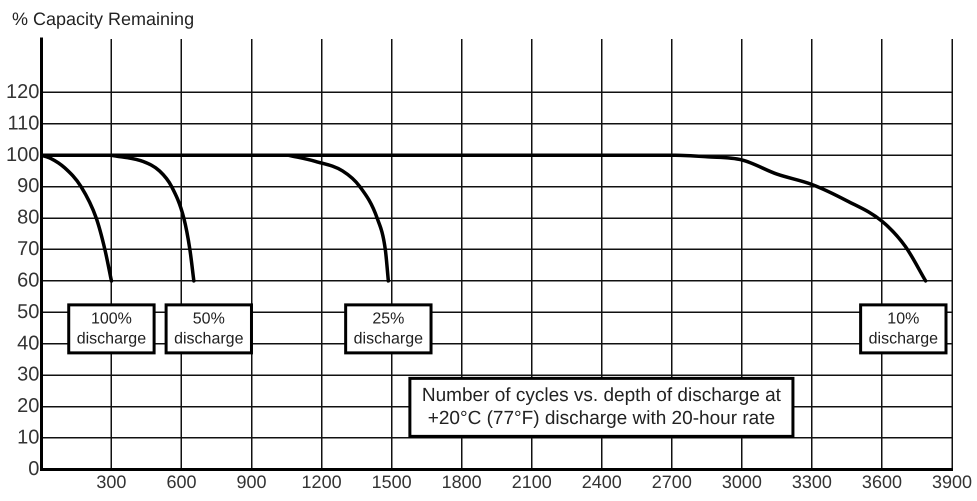  Describe the element at coordinates (23, 123) in the screenshot. I see `y-tick-label: 110` at that location.